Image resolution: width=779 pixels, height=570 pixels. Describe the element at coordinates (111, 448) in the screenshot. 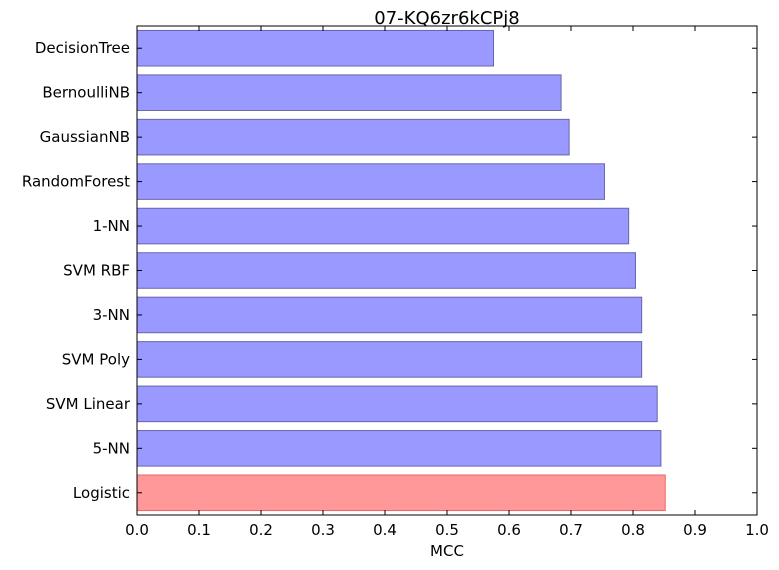

I see `y-tick-label-5-nn: 5-NN` at that location.